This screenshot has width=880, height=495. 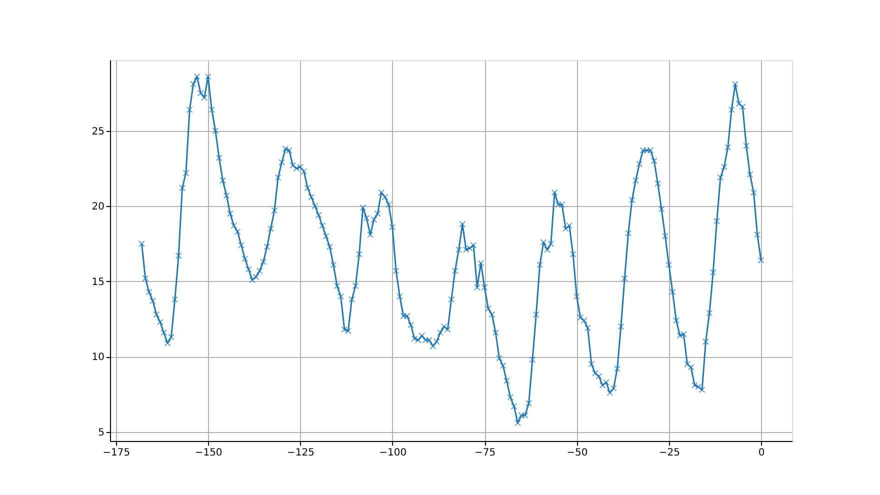 I want to click on y-tick-label: 20, so click(x=98, y=207).